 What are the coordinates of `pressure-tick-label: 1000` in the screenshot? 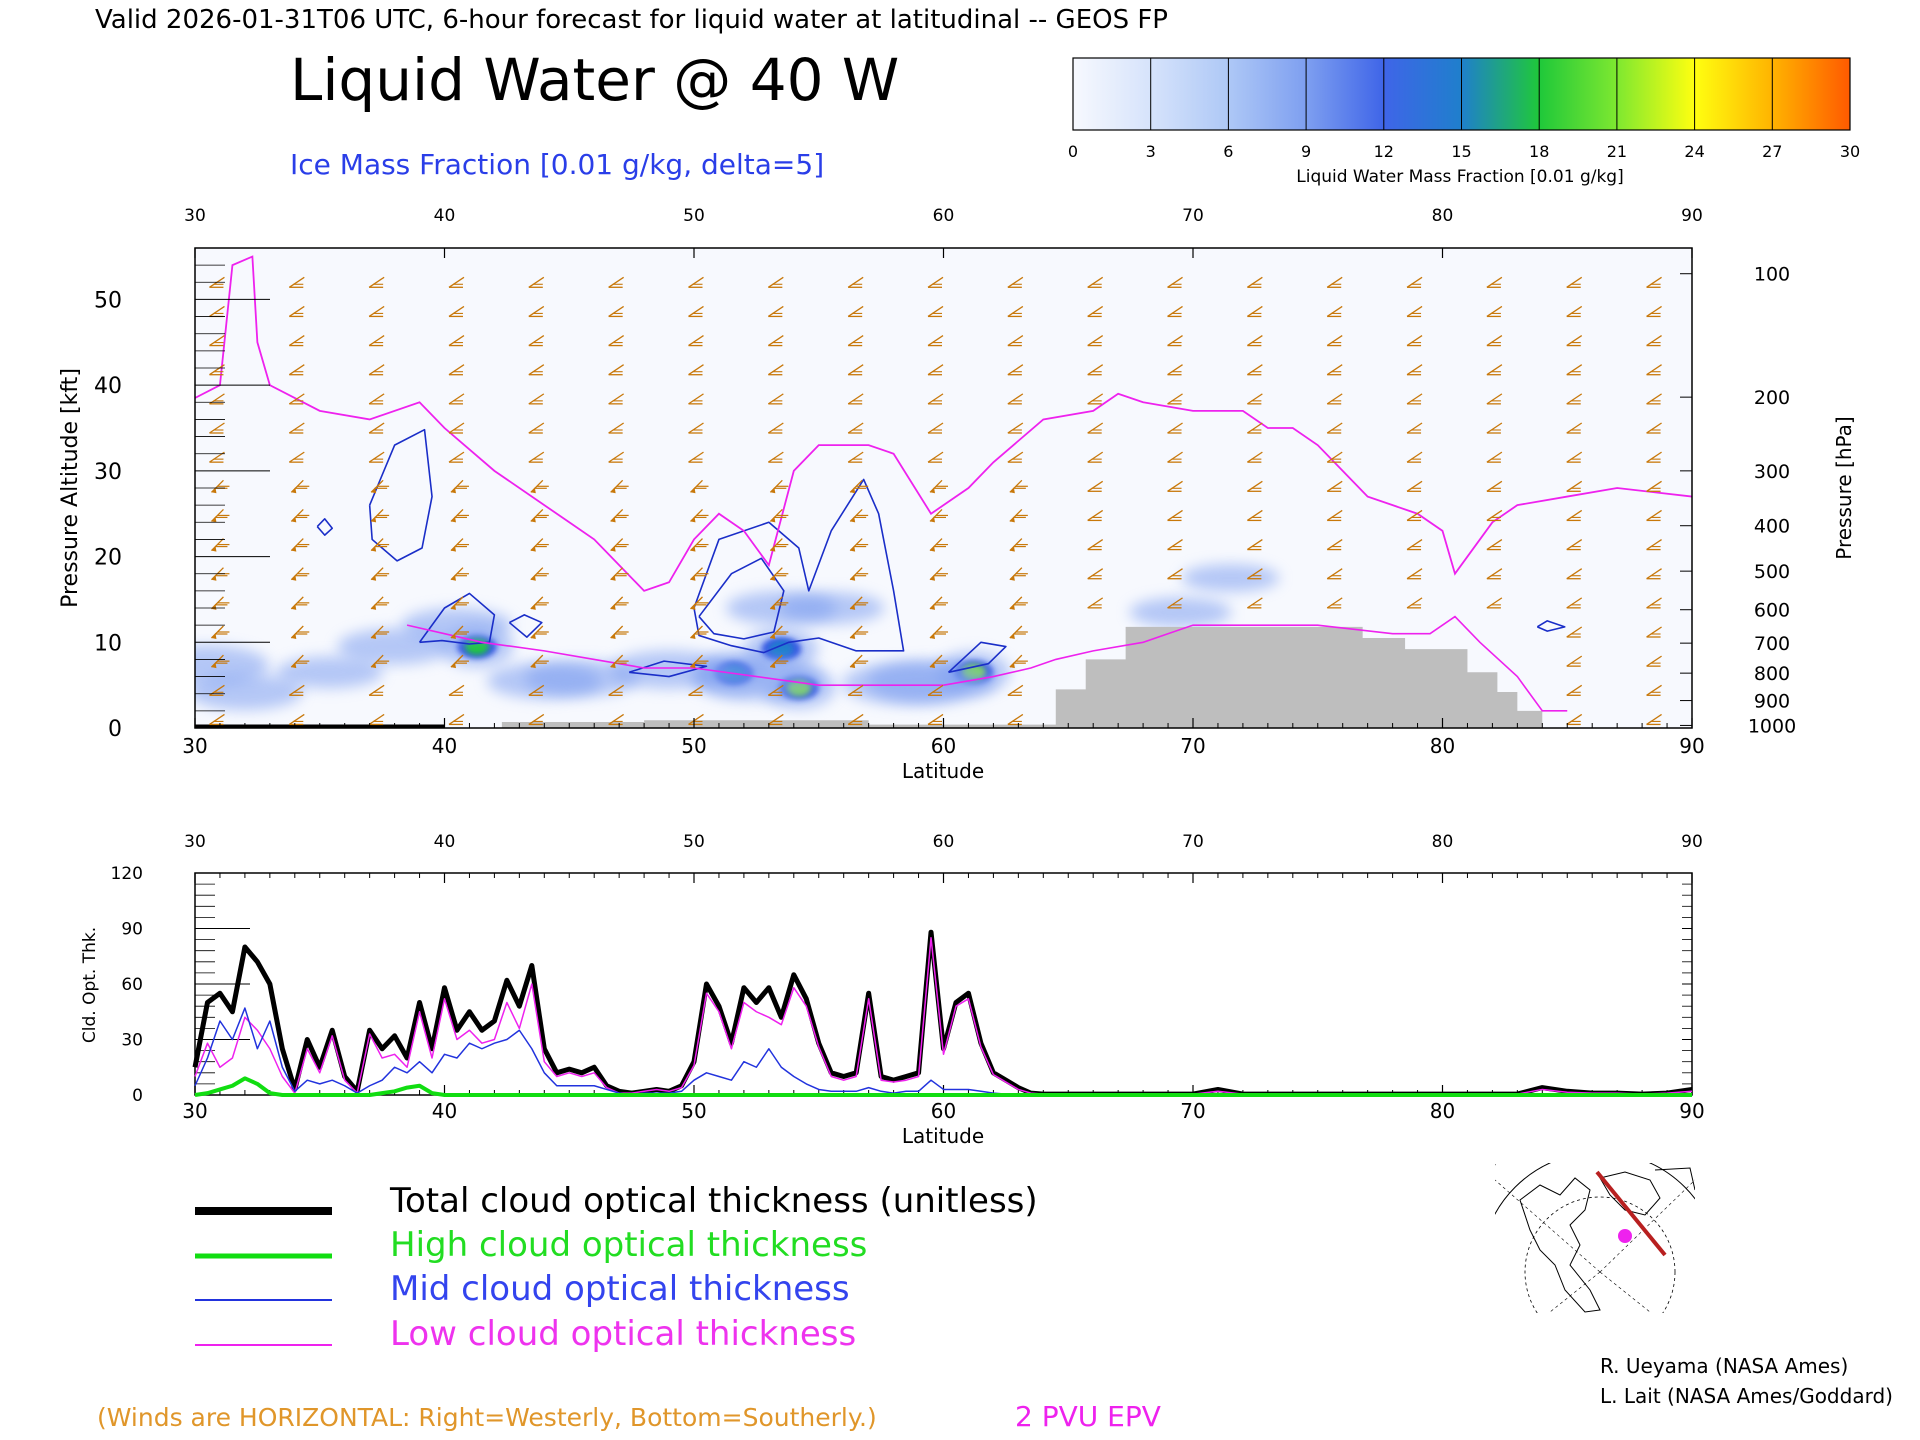 It's located at (1772, 726).